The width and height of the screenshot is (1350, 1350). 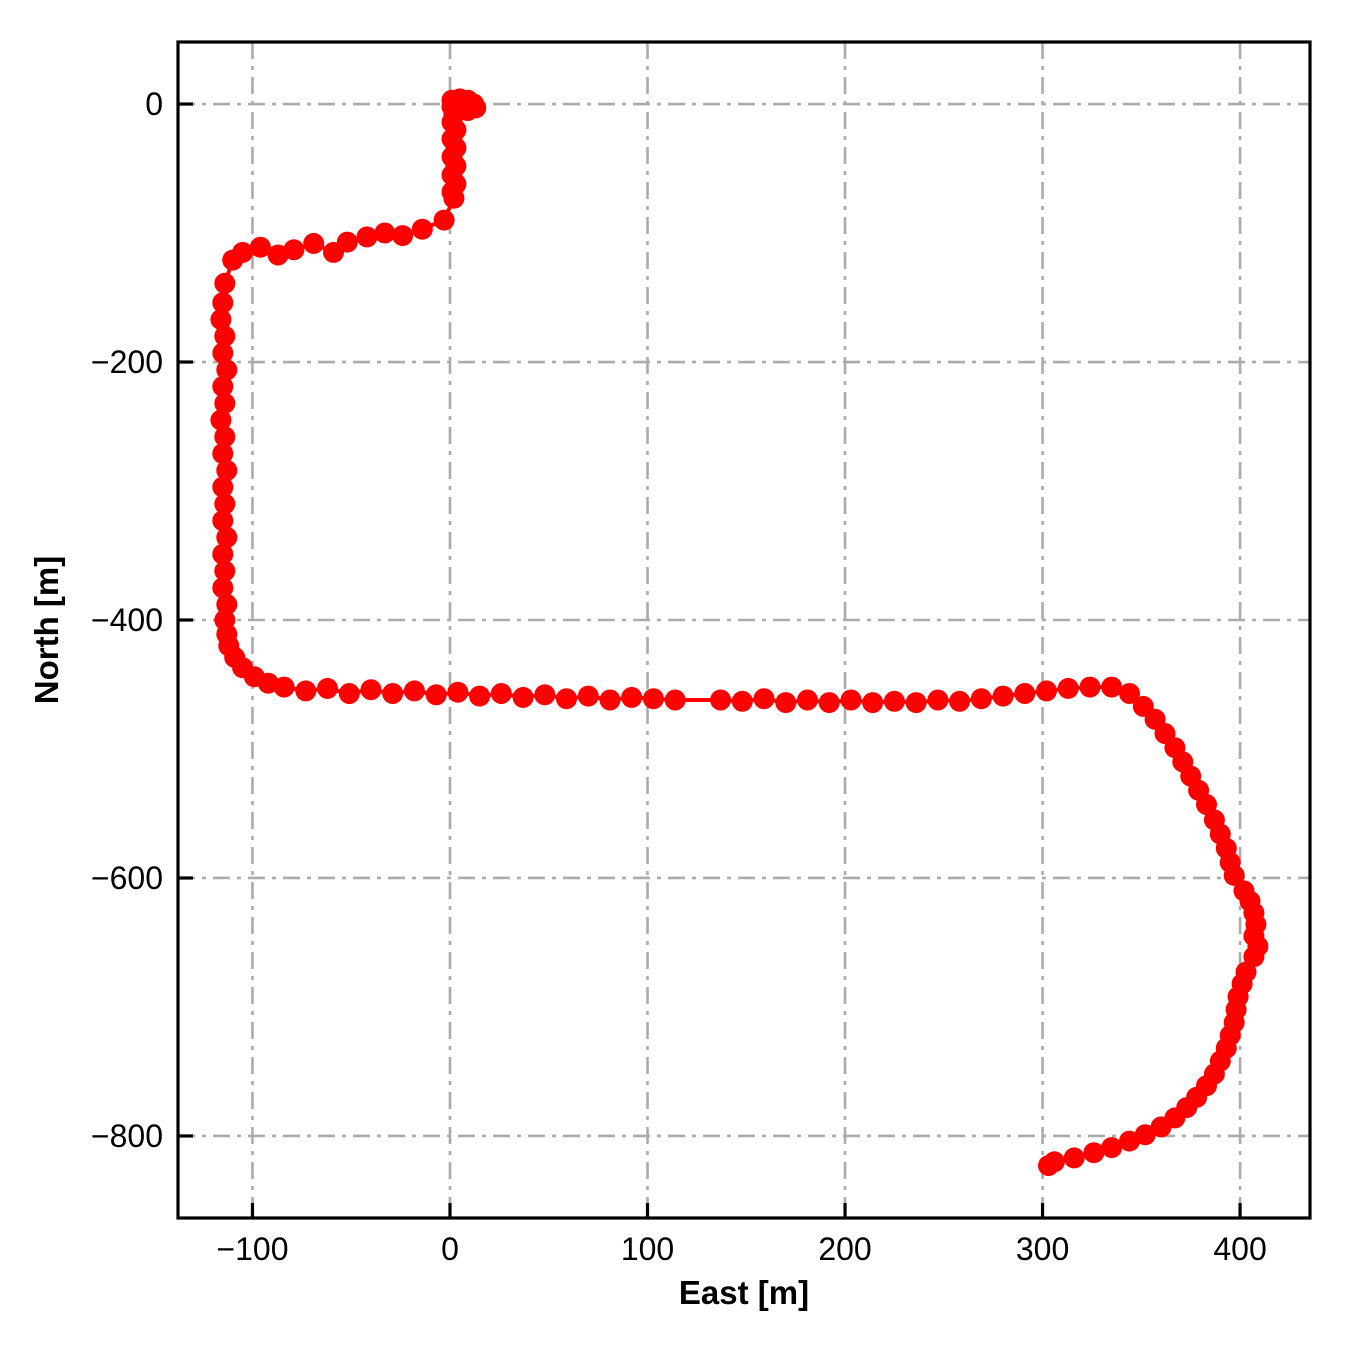 What do you see at coordinates (844, 1249) in the screenshot?
I see `x-tick-label: 200` at bounding box center [844, 1249].